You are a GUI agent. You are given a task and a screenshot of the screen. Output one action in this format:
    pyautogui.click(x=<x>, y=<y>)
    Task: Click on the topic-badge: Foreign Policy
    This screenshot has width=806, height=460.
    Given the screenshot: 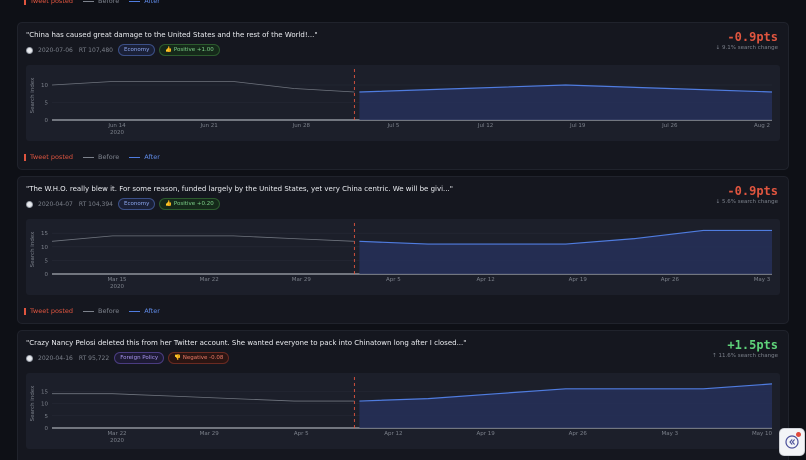 What is the action you would take?
    pyautogui.click(x=139, y=358)
    